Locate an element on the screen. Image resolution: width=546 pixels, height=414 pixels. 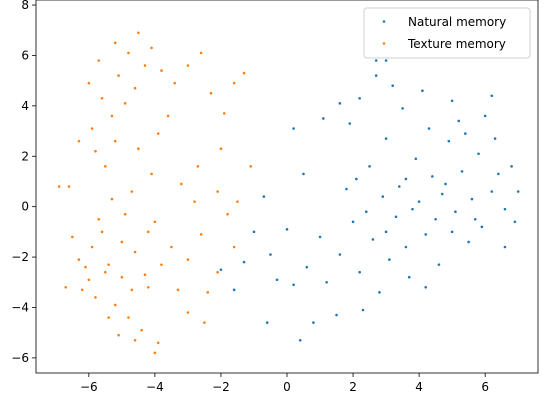
x-tick-label: 6 is located at coordinates (485, 387).